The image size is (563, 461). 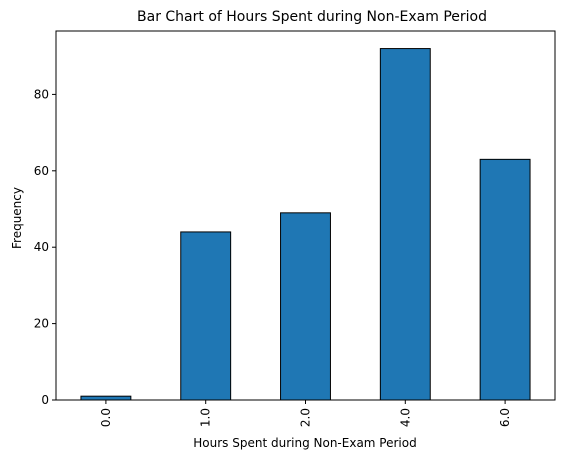 What do you see at coordinates (17, 218) in the screenshot?
I see `y-axis-title: Frequency` at bounding box center [17, 218].